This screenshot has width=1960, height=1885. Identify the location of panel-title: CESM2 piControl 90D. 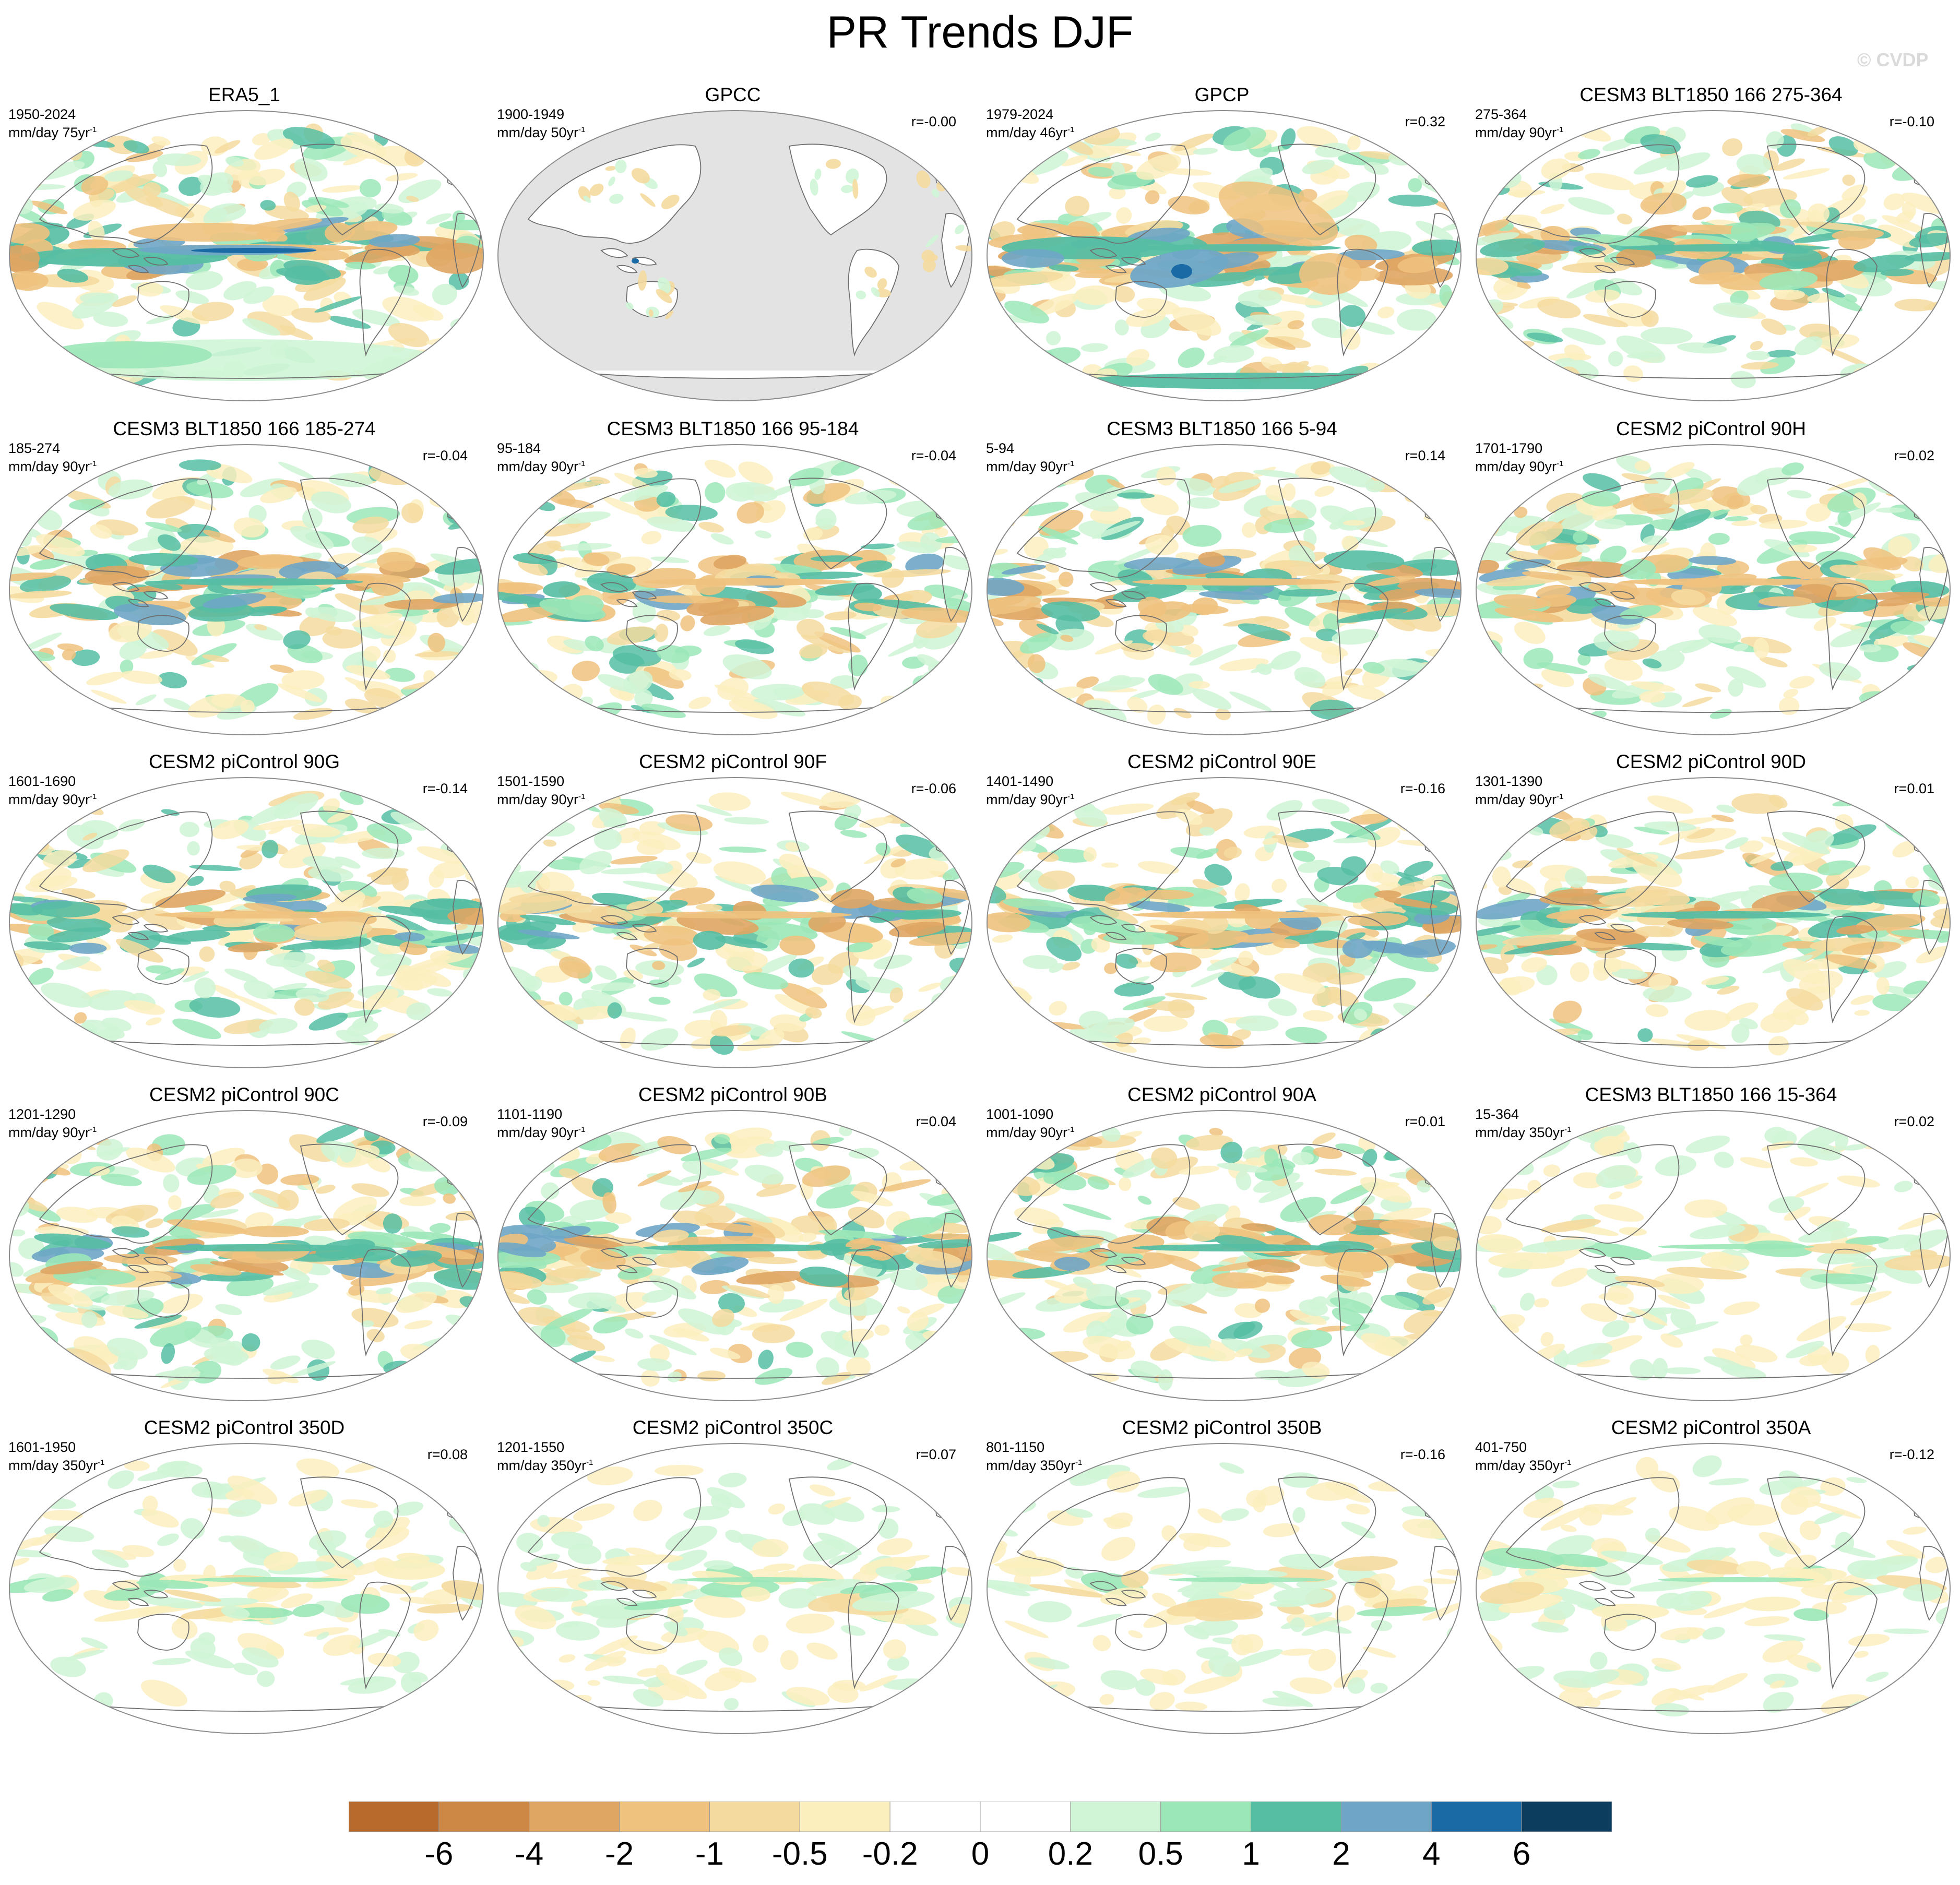
(1711, 761).